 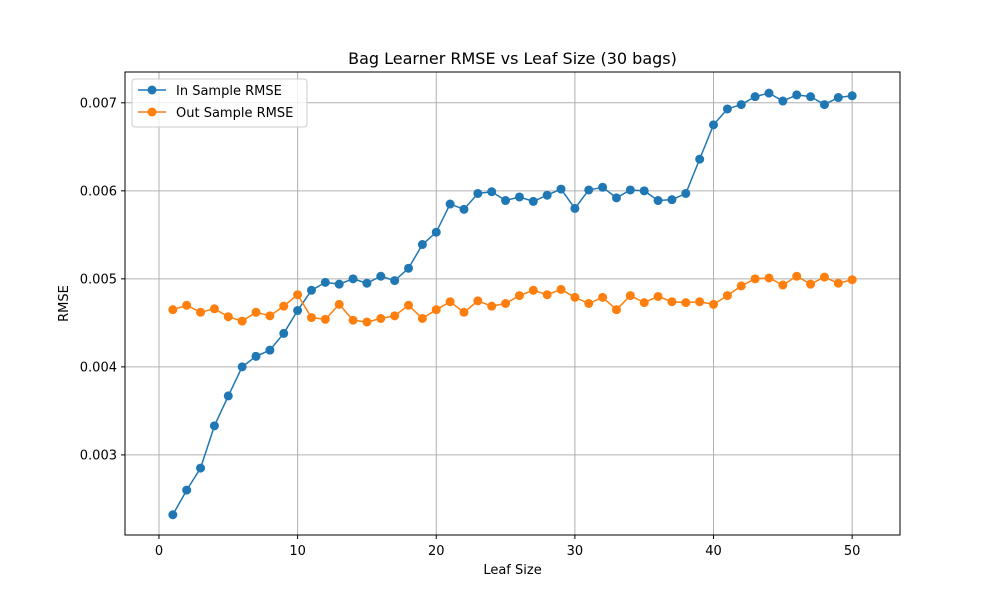 I want to click on legend-entry-in-sample: In Sample RMSE, so click(x=210, y=91).